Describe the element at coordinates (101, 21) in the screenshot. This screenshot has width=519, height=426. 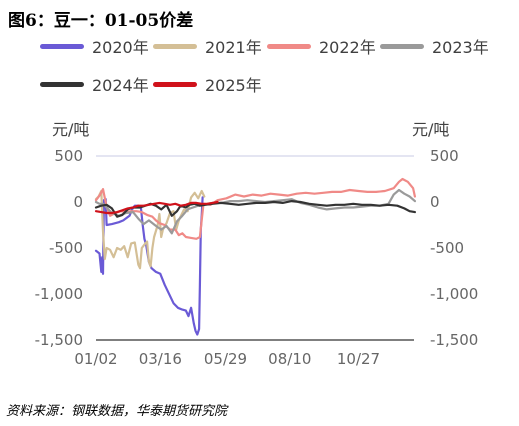
I see `figure-title: 图6：豆一：01-05价差` at that location.